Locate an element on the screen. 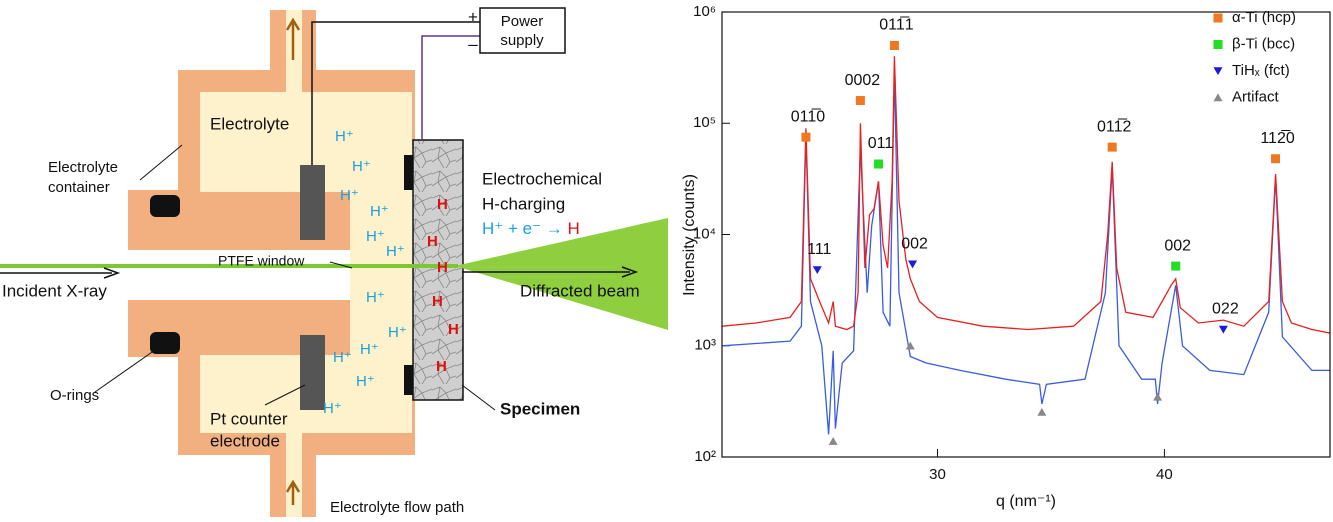  y-tick-label: 10⁶ is located at coordinates (704, 11).